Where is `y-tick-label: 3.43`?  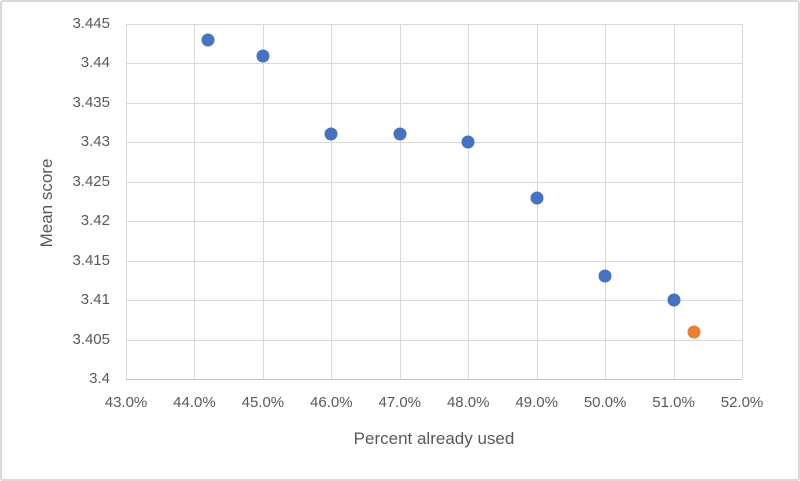
y-tick-label: 3.43 is located at coordinates (95, 142).